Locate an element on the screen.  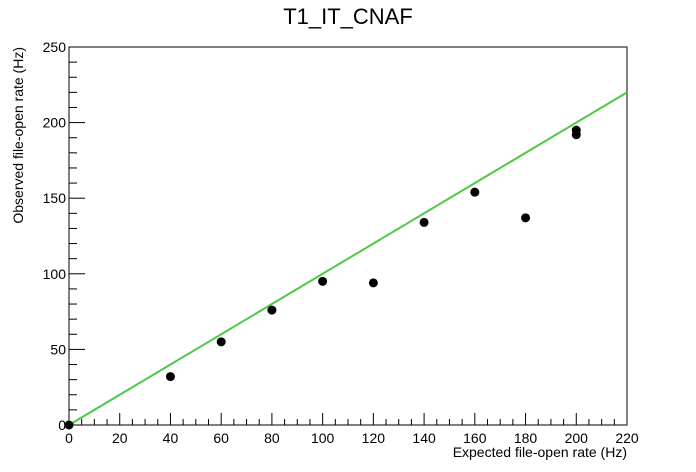
y-tick-label: 250 is located at coordinates (55, 47).